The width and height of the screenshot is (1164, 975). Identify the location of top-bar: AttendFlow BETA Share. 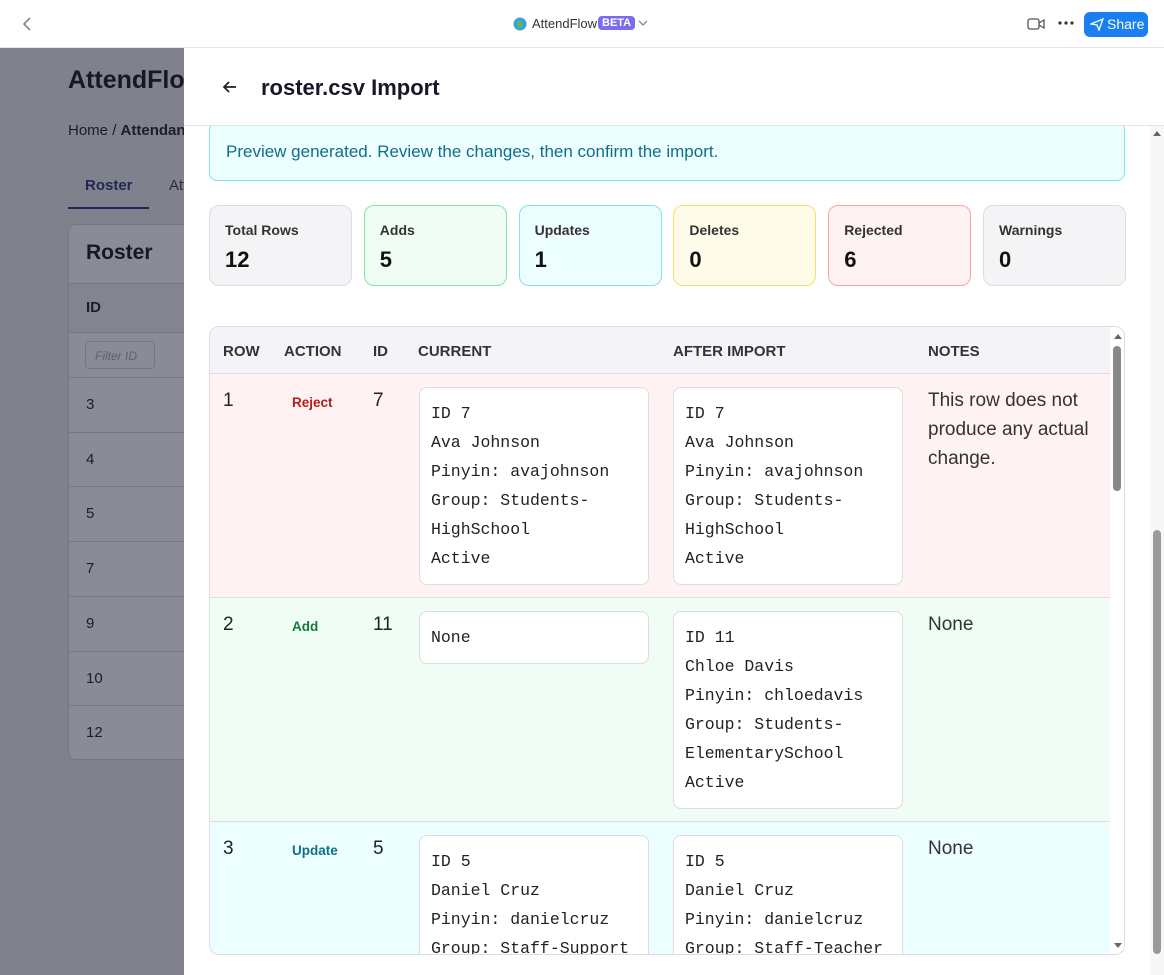
(582, 24).